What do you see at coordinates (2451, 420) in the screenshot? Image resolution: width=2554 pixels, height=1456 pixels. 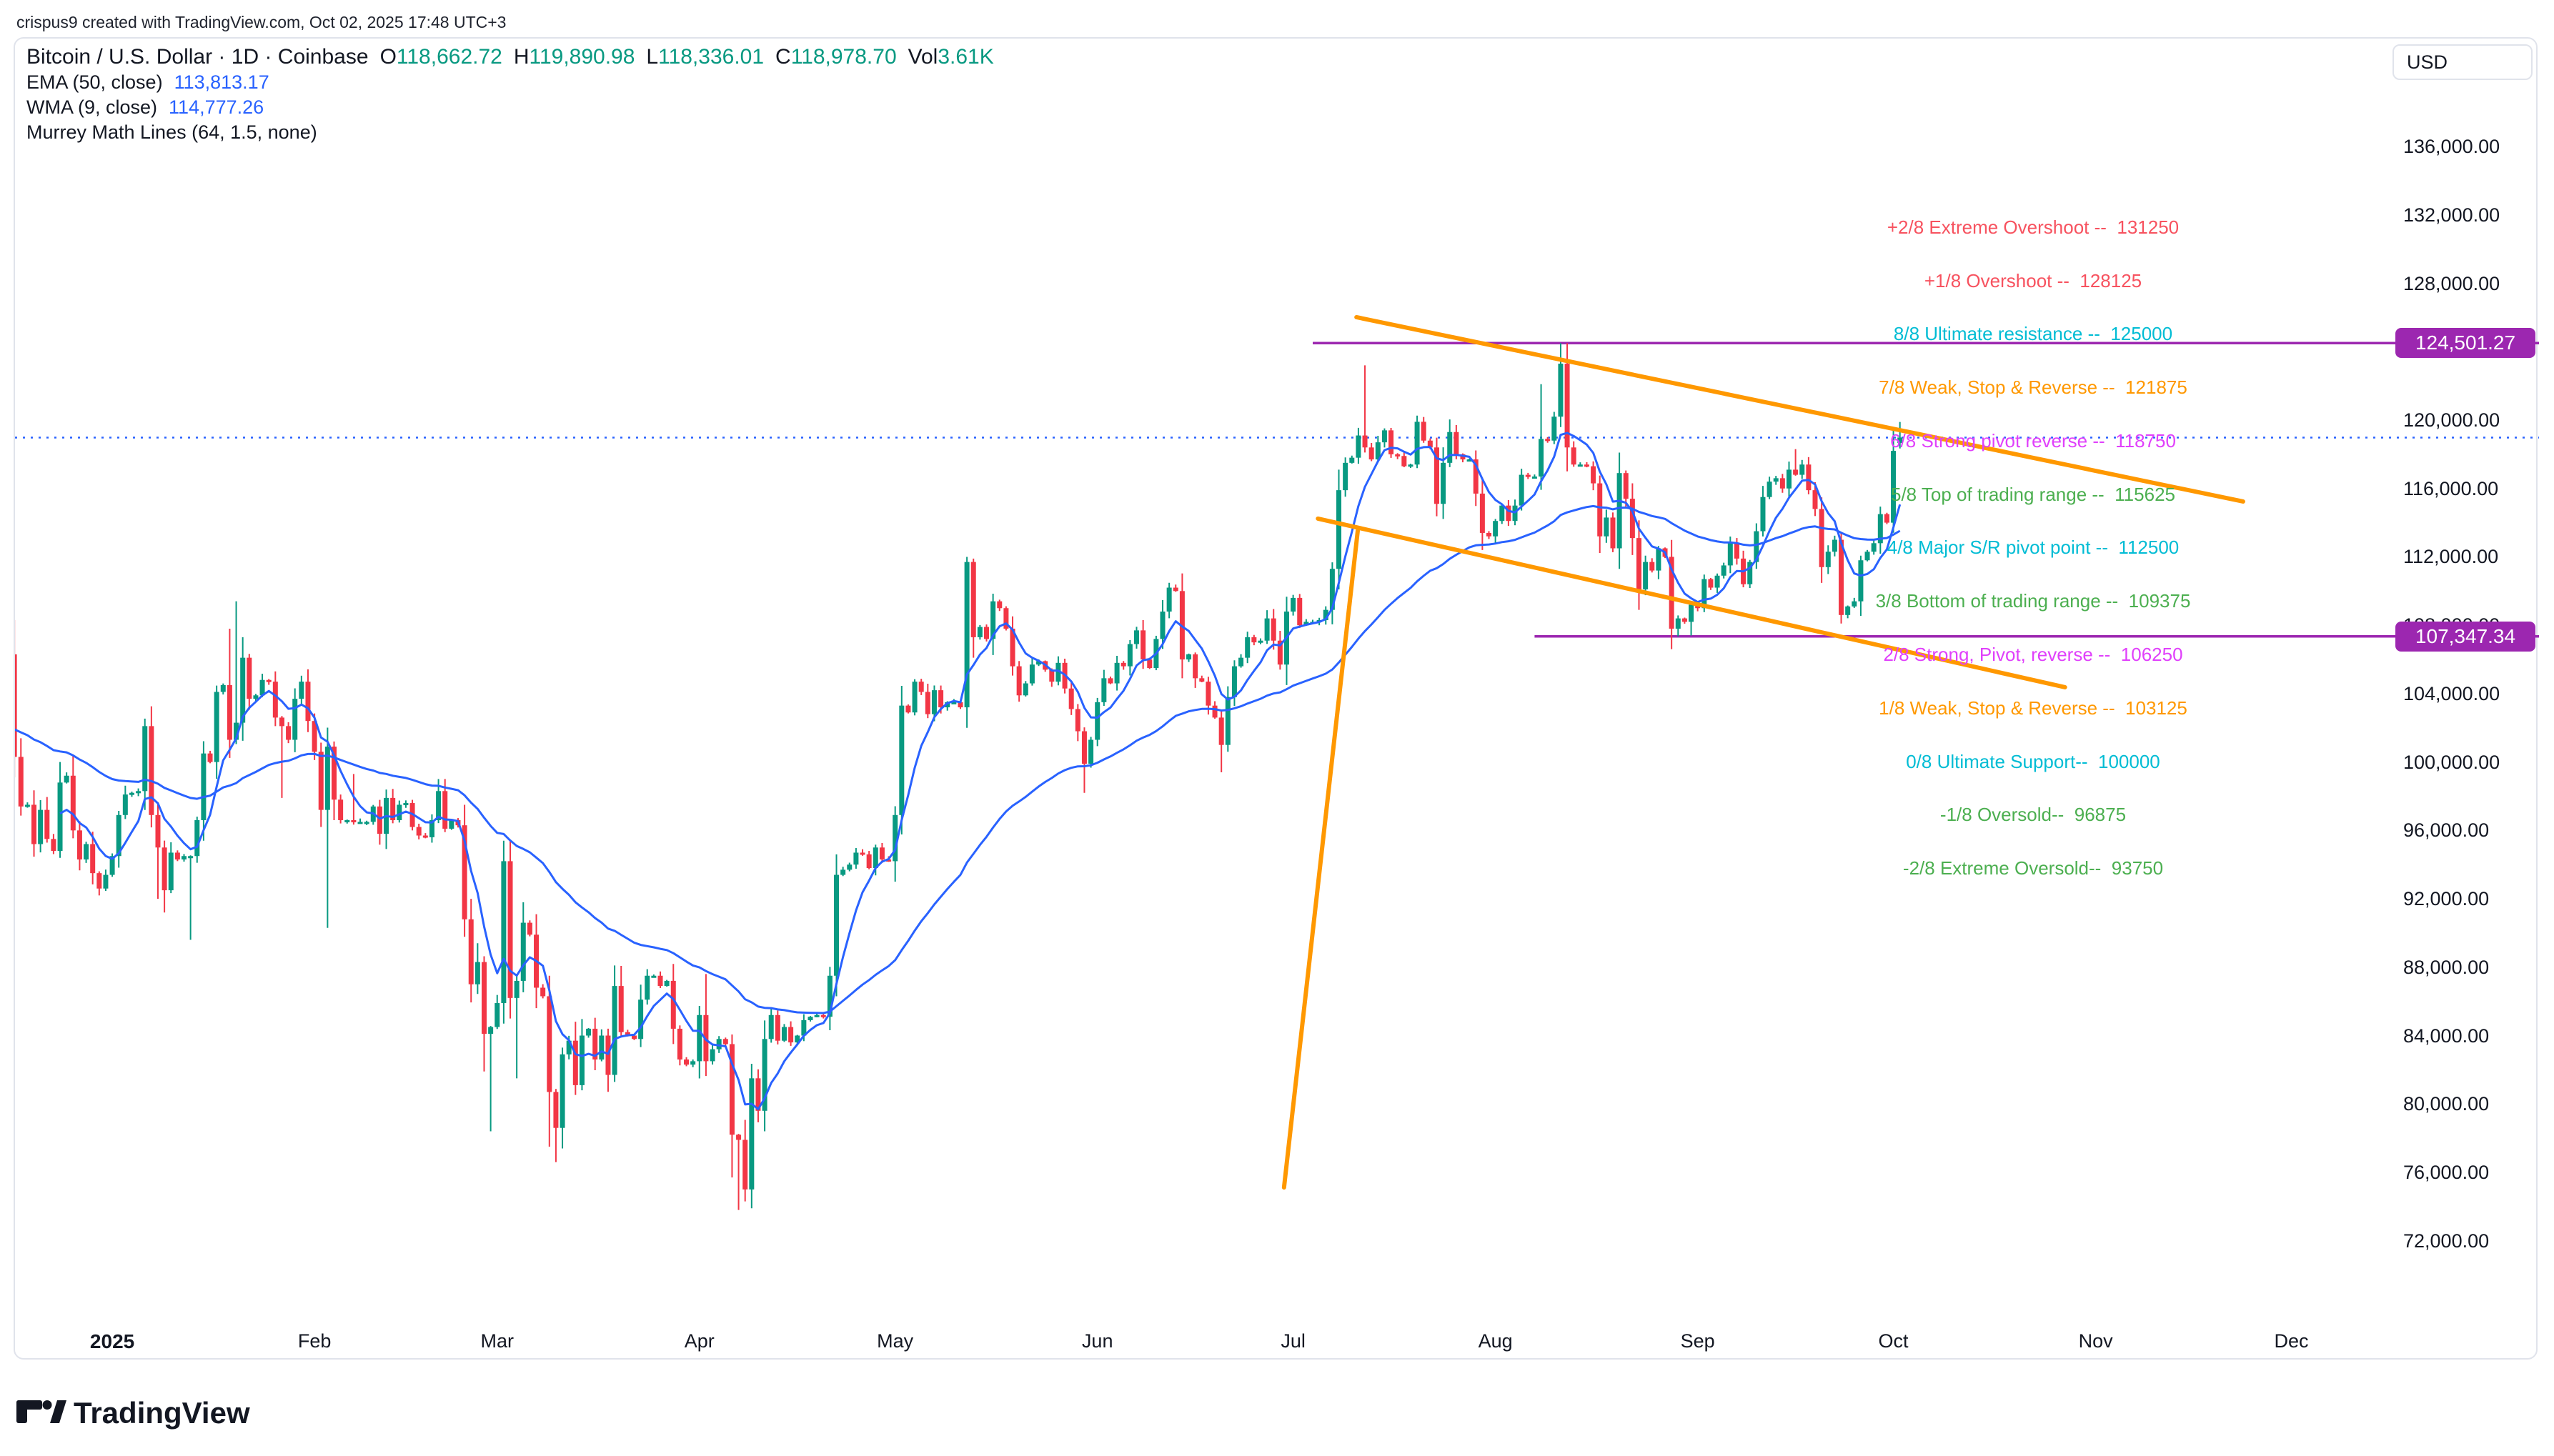 I see `price-axis-label: 120,000.00` at bounding box center [2451, 420].